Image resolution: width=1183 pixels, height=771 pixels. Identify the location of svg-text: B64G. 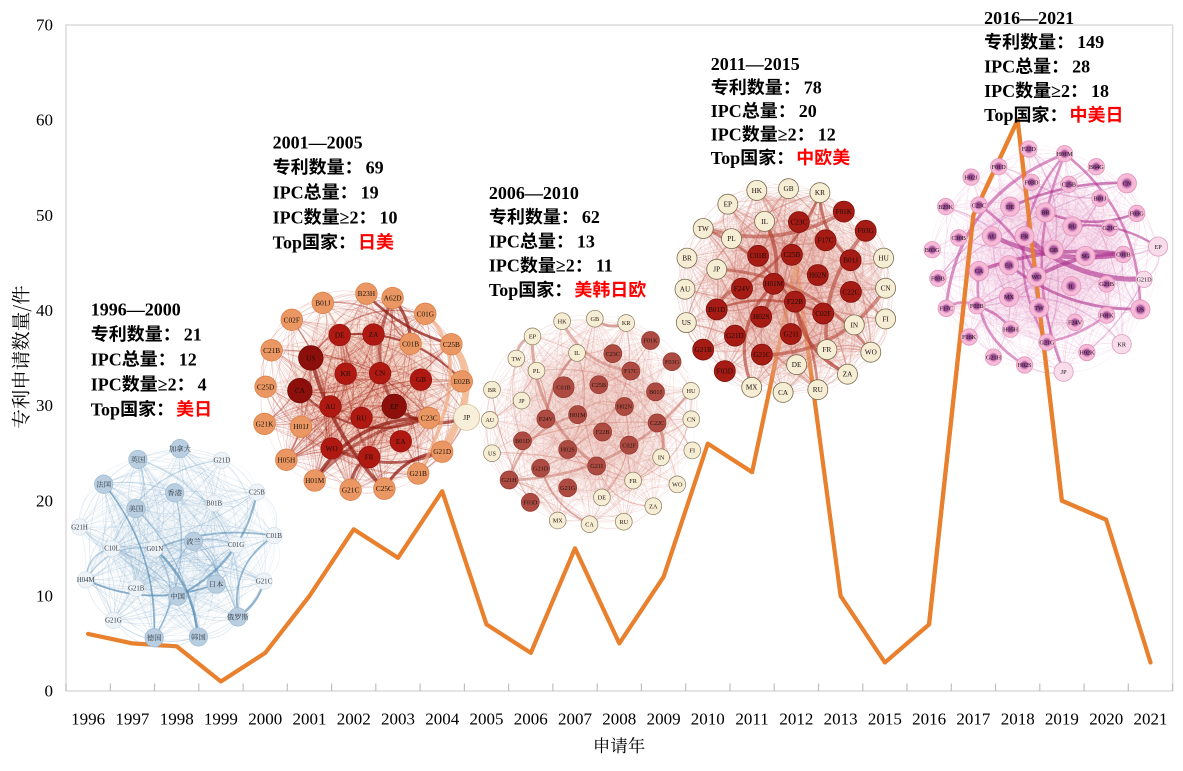
(1096, 167).